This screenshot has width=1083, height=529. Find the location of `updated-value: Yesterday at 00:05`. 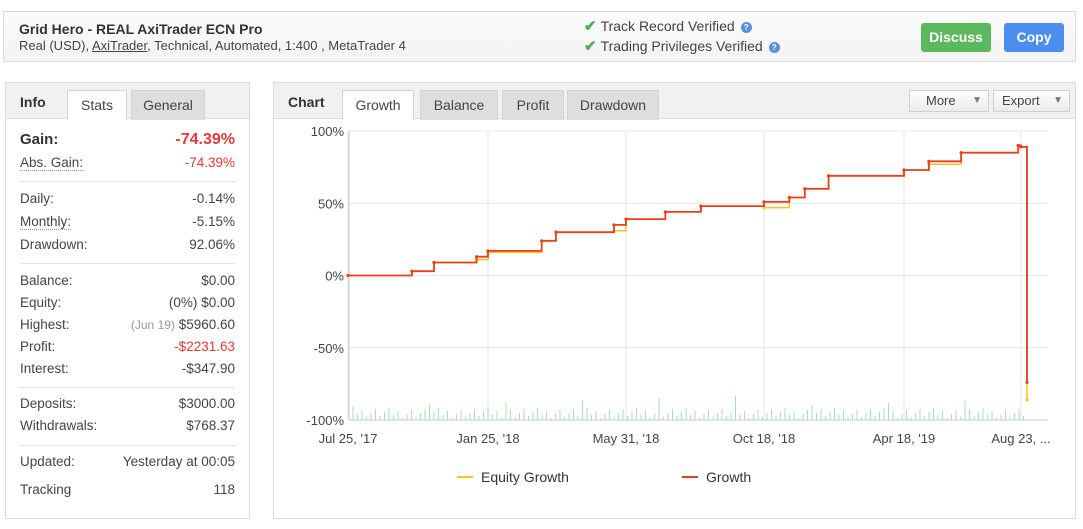

updated-value: Yesterday at 00:05 is located at coordinates (178, 461).